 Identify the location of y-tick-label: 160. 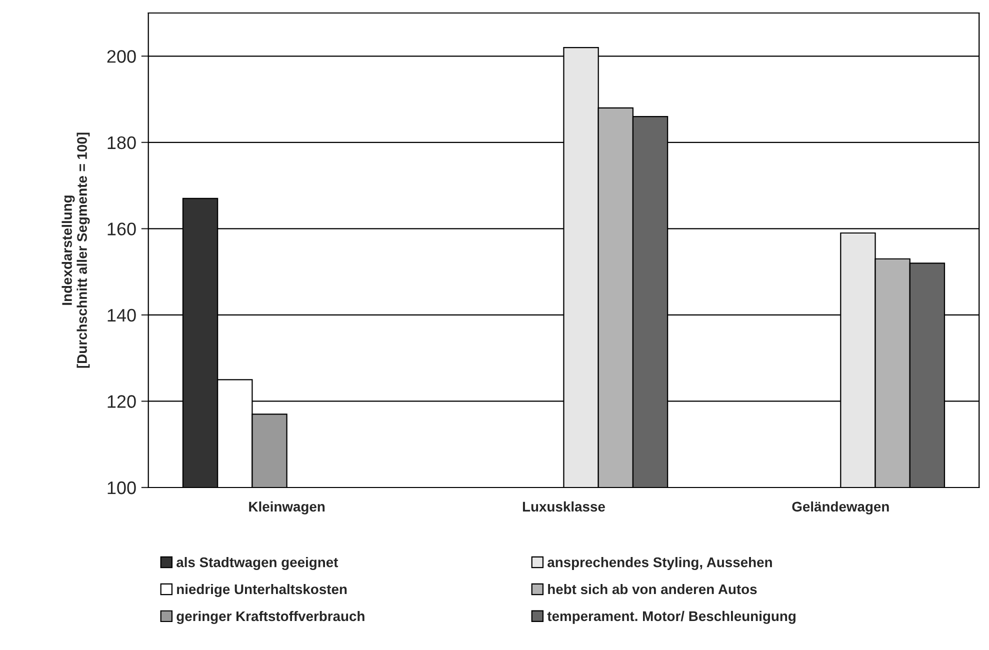
(122, 229).